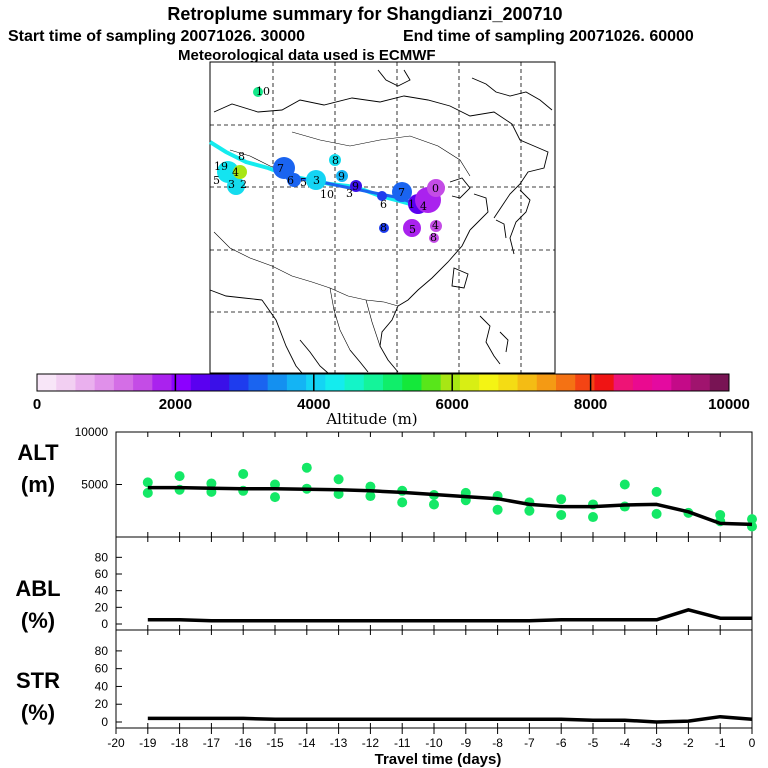 This screenshot has height=768, width=768. I want to click on x-tick-label: -15, so click(275, 743).